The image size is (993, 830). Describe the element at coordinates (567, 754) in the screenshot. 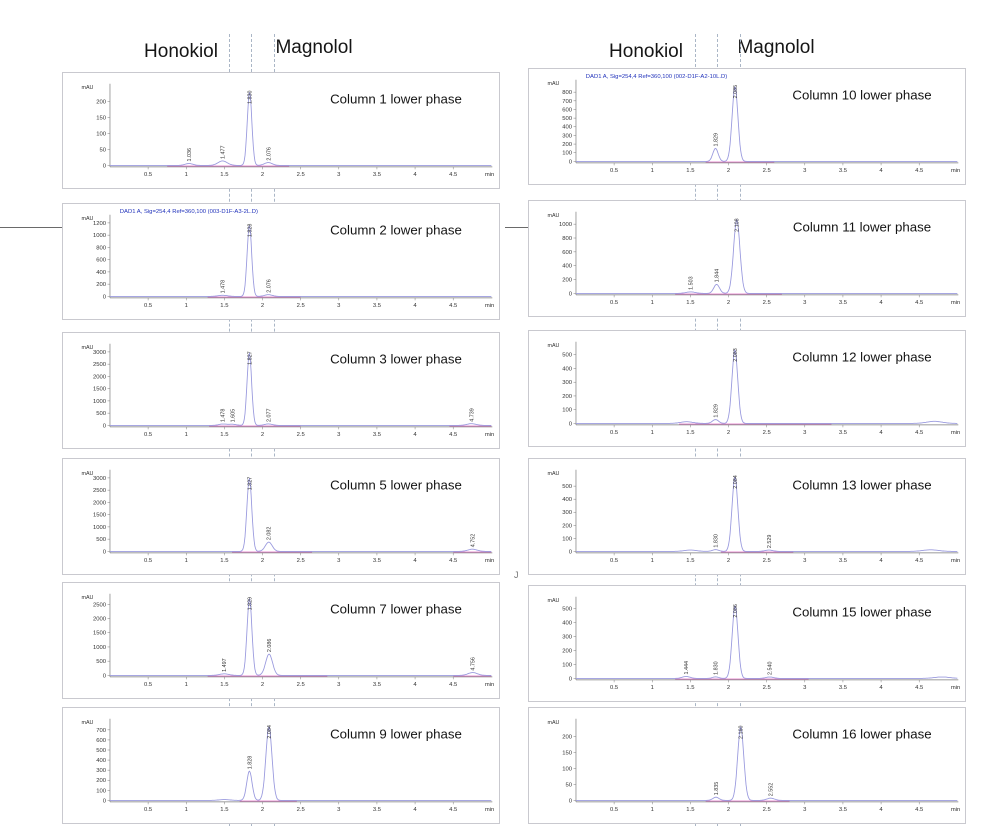

I see `y-tick-label: 150` at that location.